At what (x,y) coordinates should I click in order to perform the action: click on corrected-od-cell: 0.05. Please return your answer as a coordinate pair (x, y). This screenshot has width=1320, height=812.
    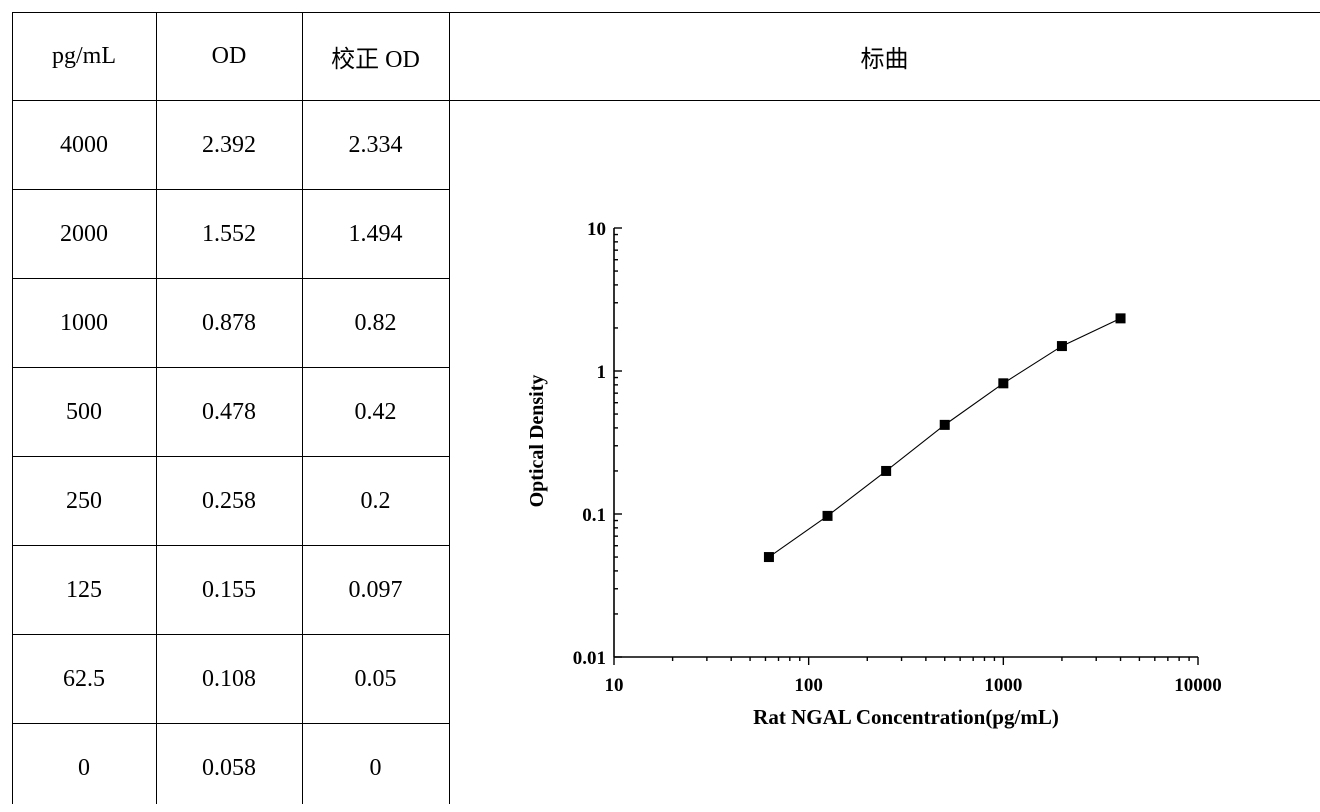
    Looking at the image, I should click on (375, 678).